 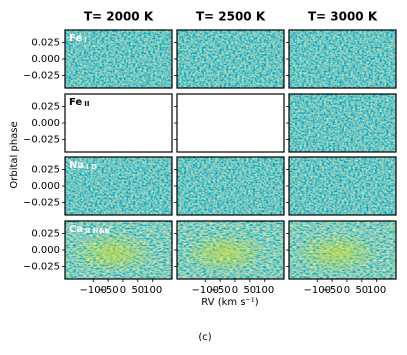 What do you see at coordinates (86, 104) in the screenshot?
I see `ion: II` at bounding box center [86, 104].